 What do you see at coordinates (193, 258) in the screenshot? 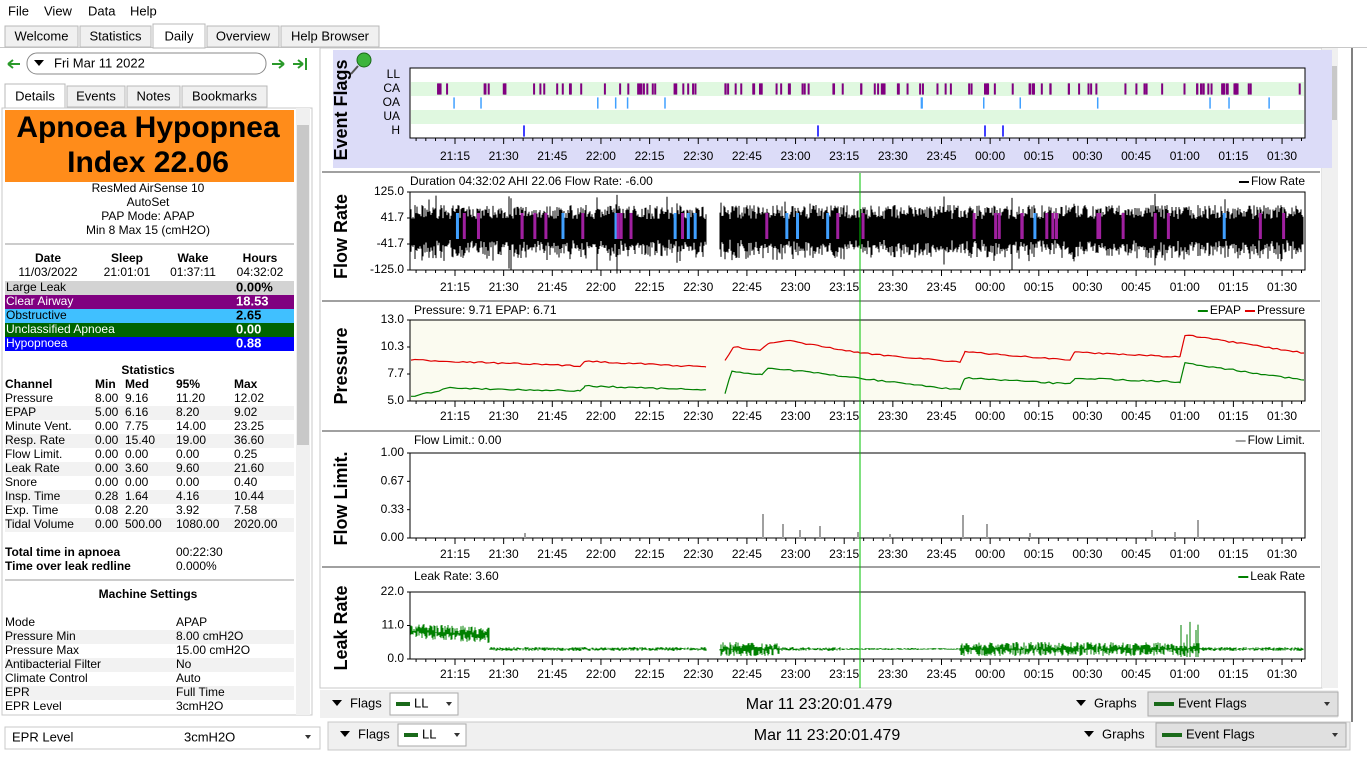
I see `session-header: Wake` at bounding box center [193, 258].